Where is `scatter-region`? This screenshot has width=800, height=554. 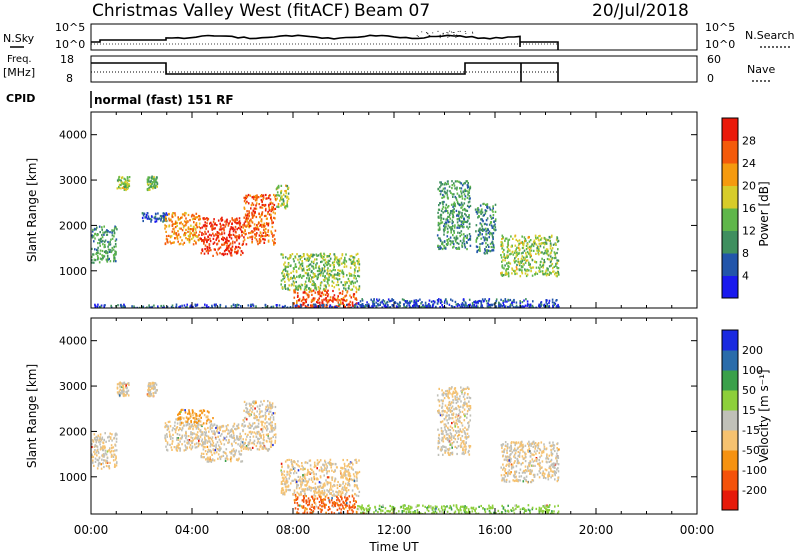 scatter-region is located at coordinates (517, 256).